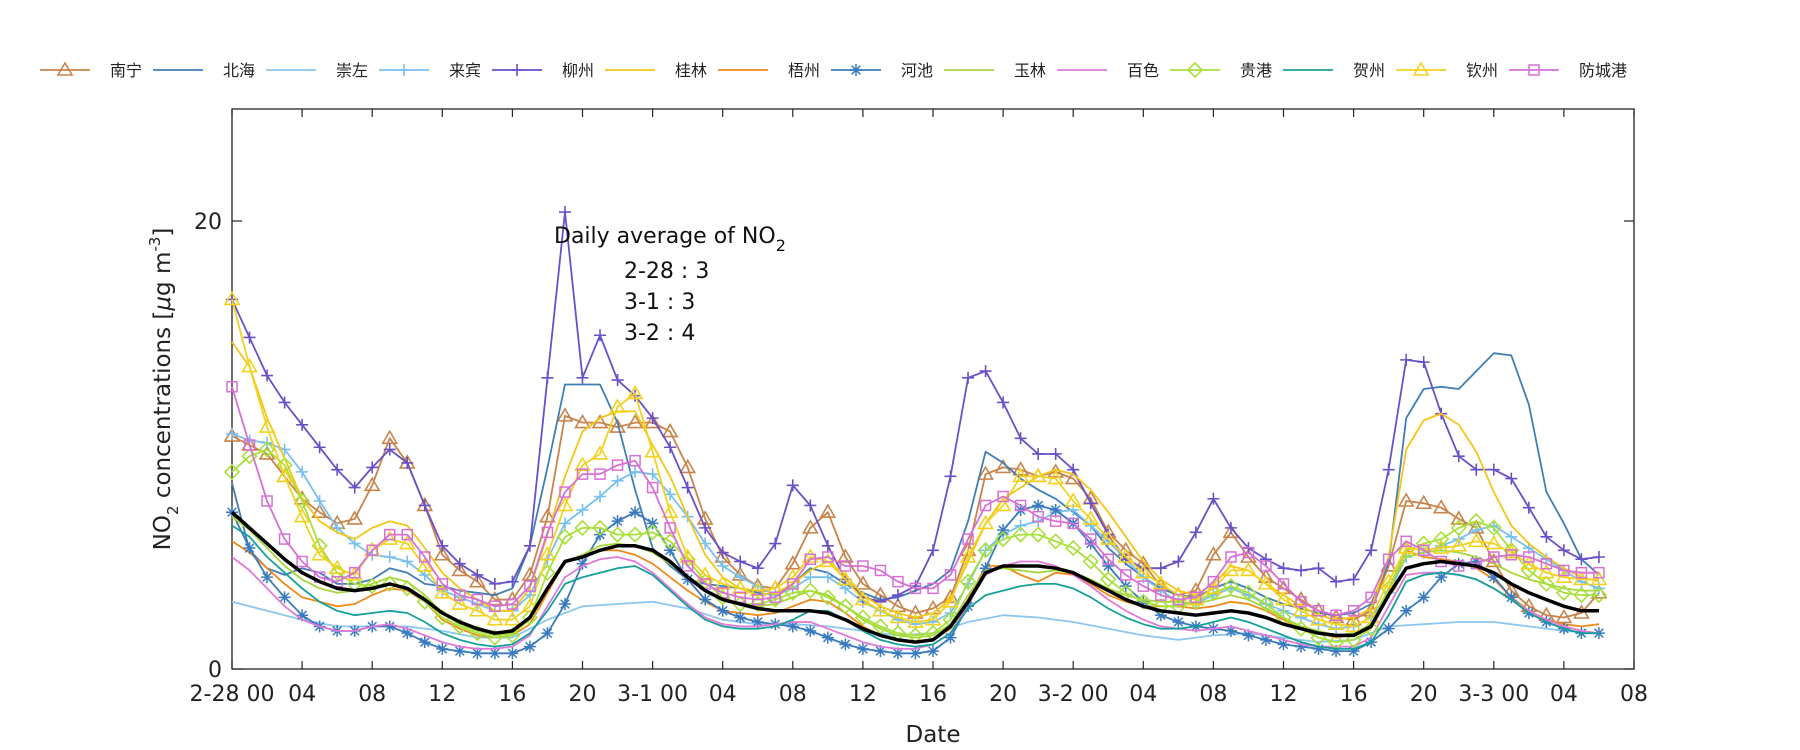  I want to click on legend-label: 百色, so click(1143, 70).